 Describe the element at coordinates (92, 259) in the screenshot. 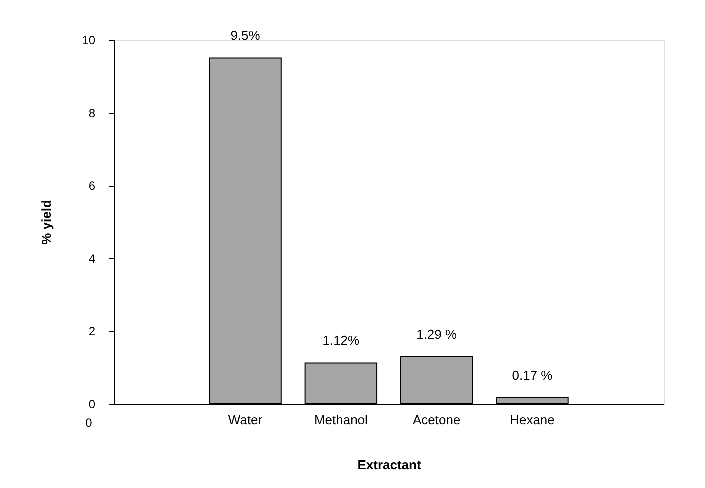

I see `y-tick-label: 4` at that location.